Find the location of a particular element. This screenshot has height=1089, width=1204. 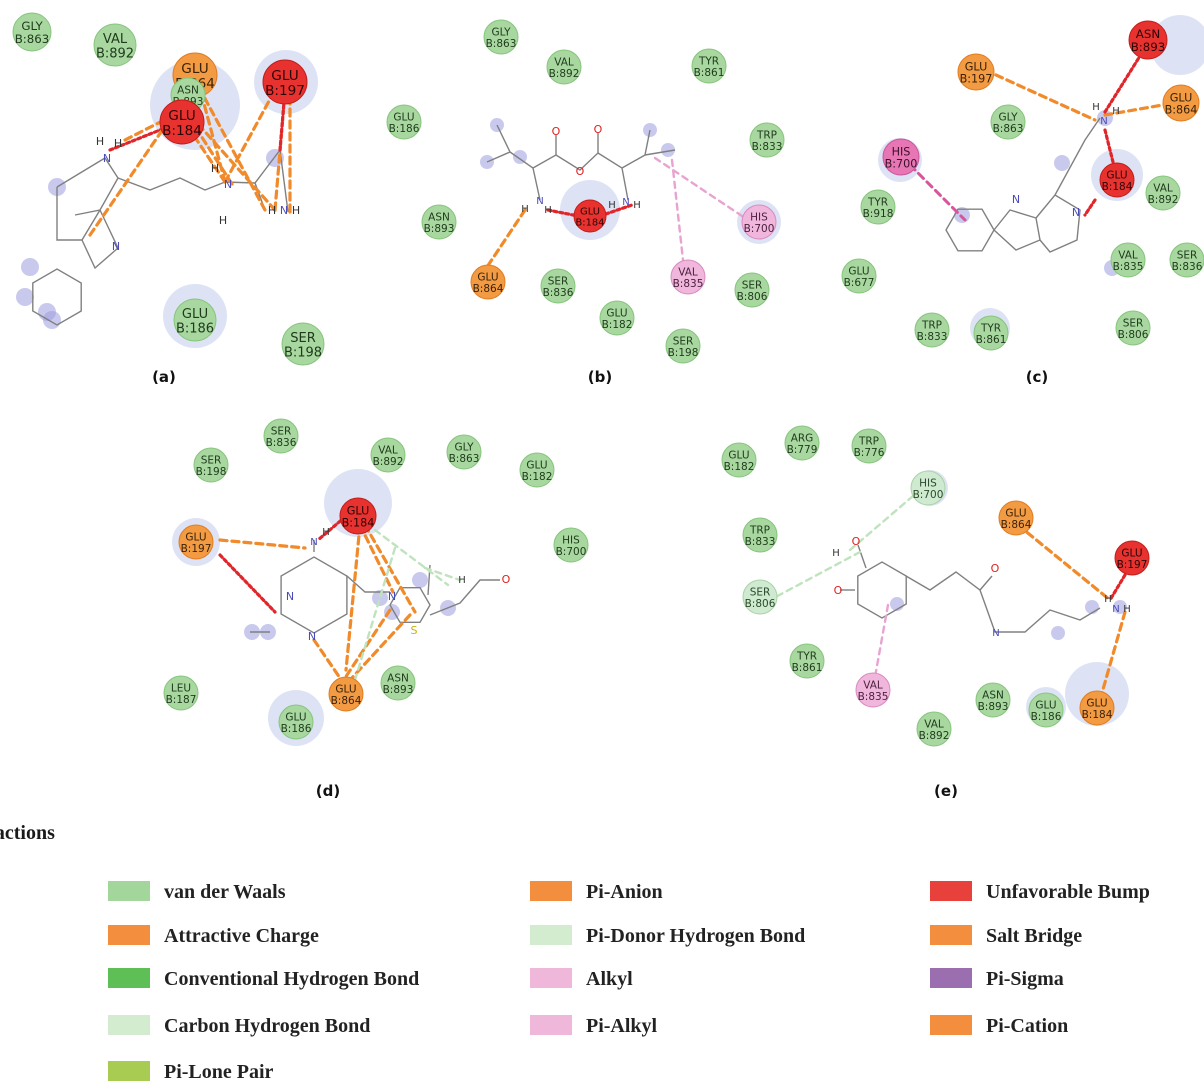

residue-number: B:197 is located at coordinates (196, 549).